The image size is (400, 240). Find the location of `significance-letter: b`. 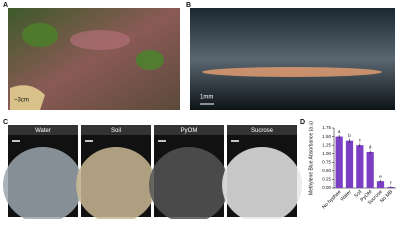

significance-letter: b is located at coordinates (349, 135).